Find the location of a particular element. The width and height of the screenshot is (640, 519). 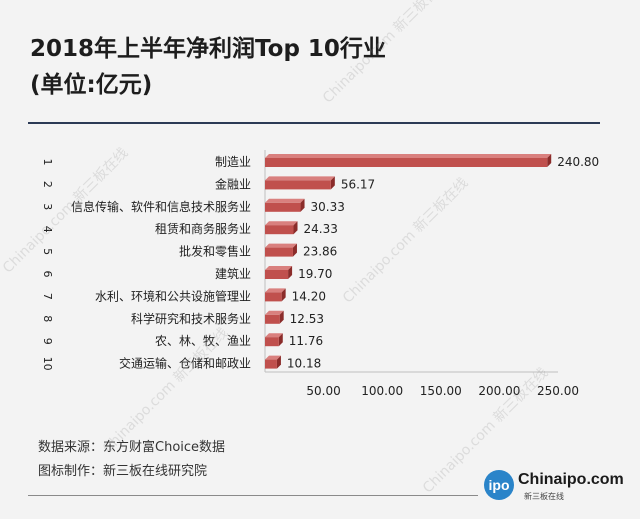

rank-label: 6 is located at coordinates (47, 274).